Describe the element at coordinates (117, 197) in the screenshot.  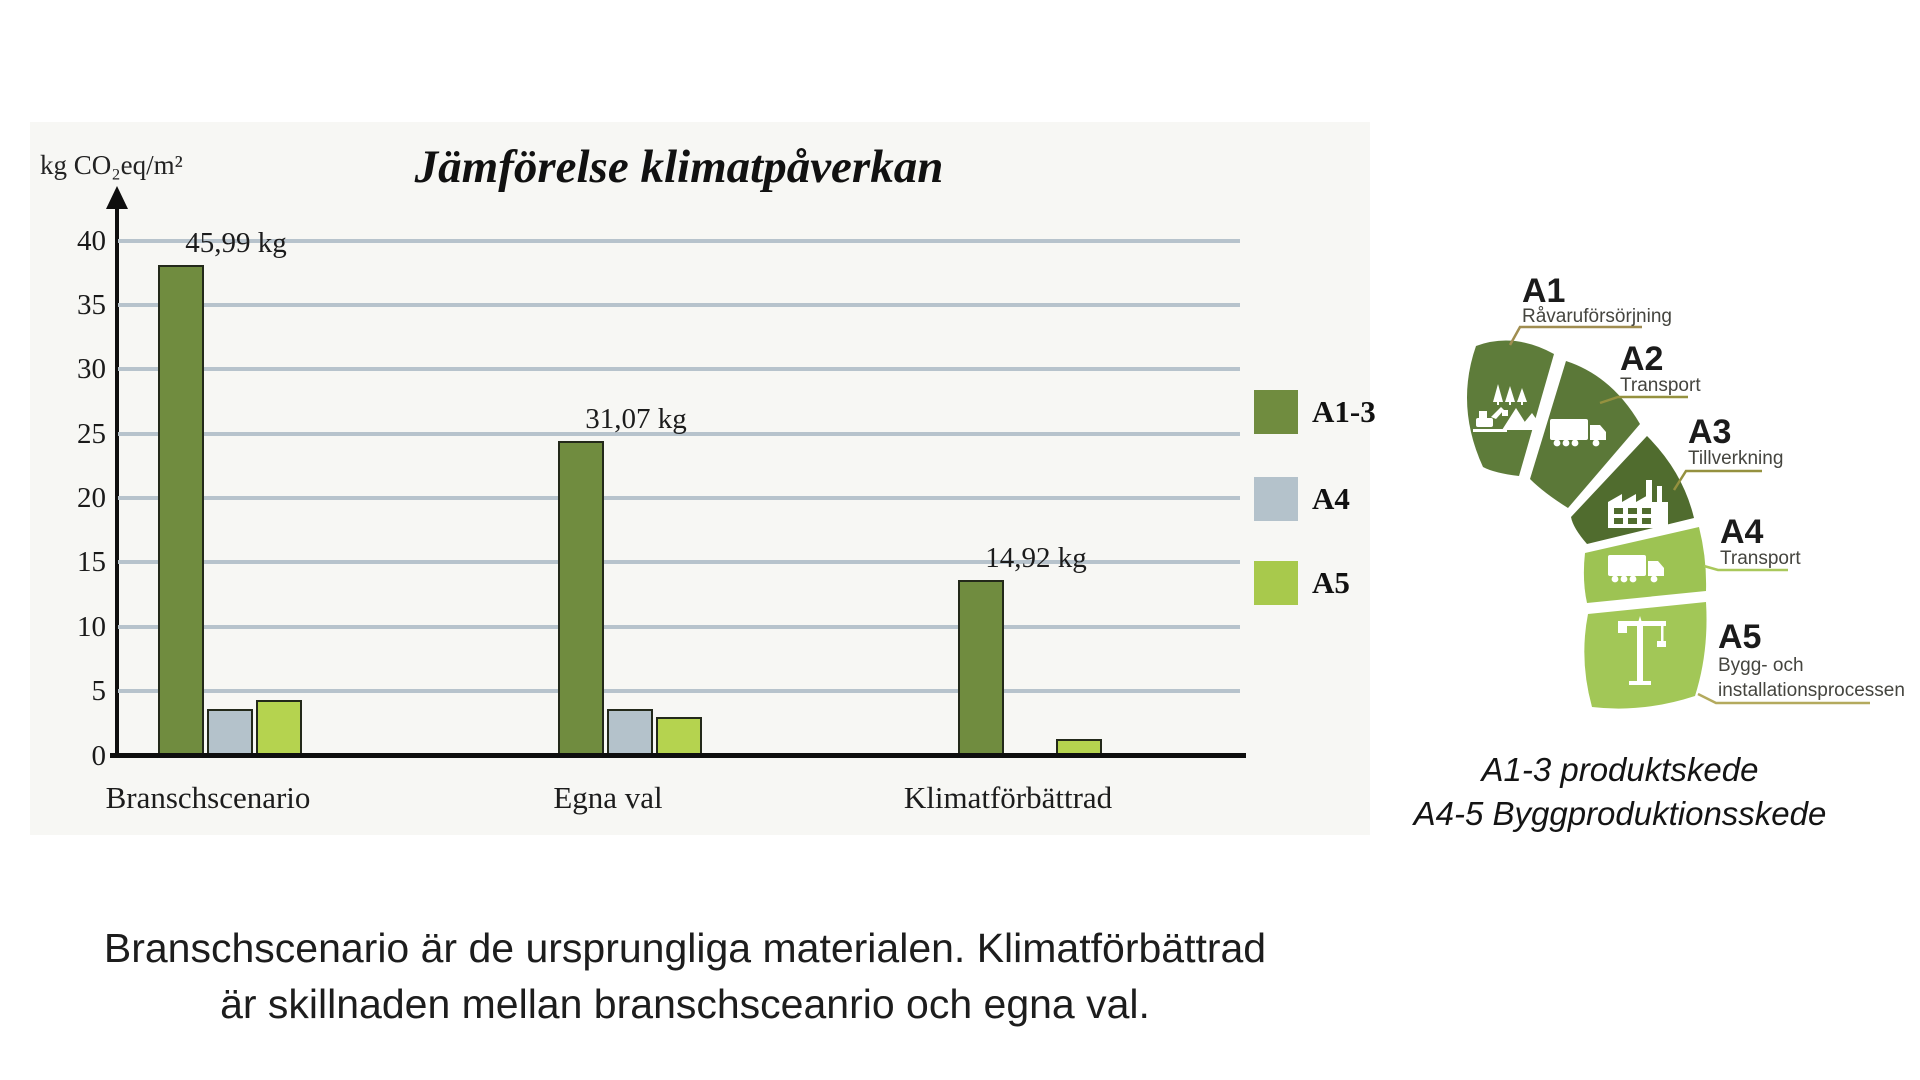
I see `y-axis-arrow-icon` at that location.